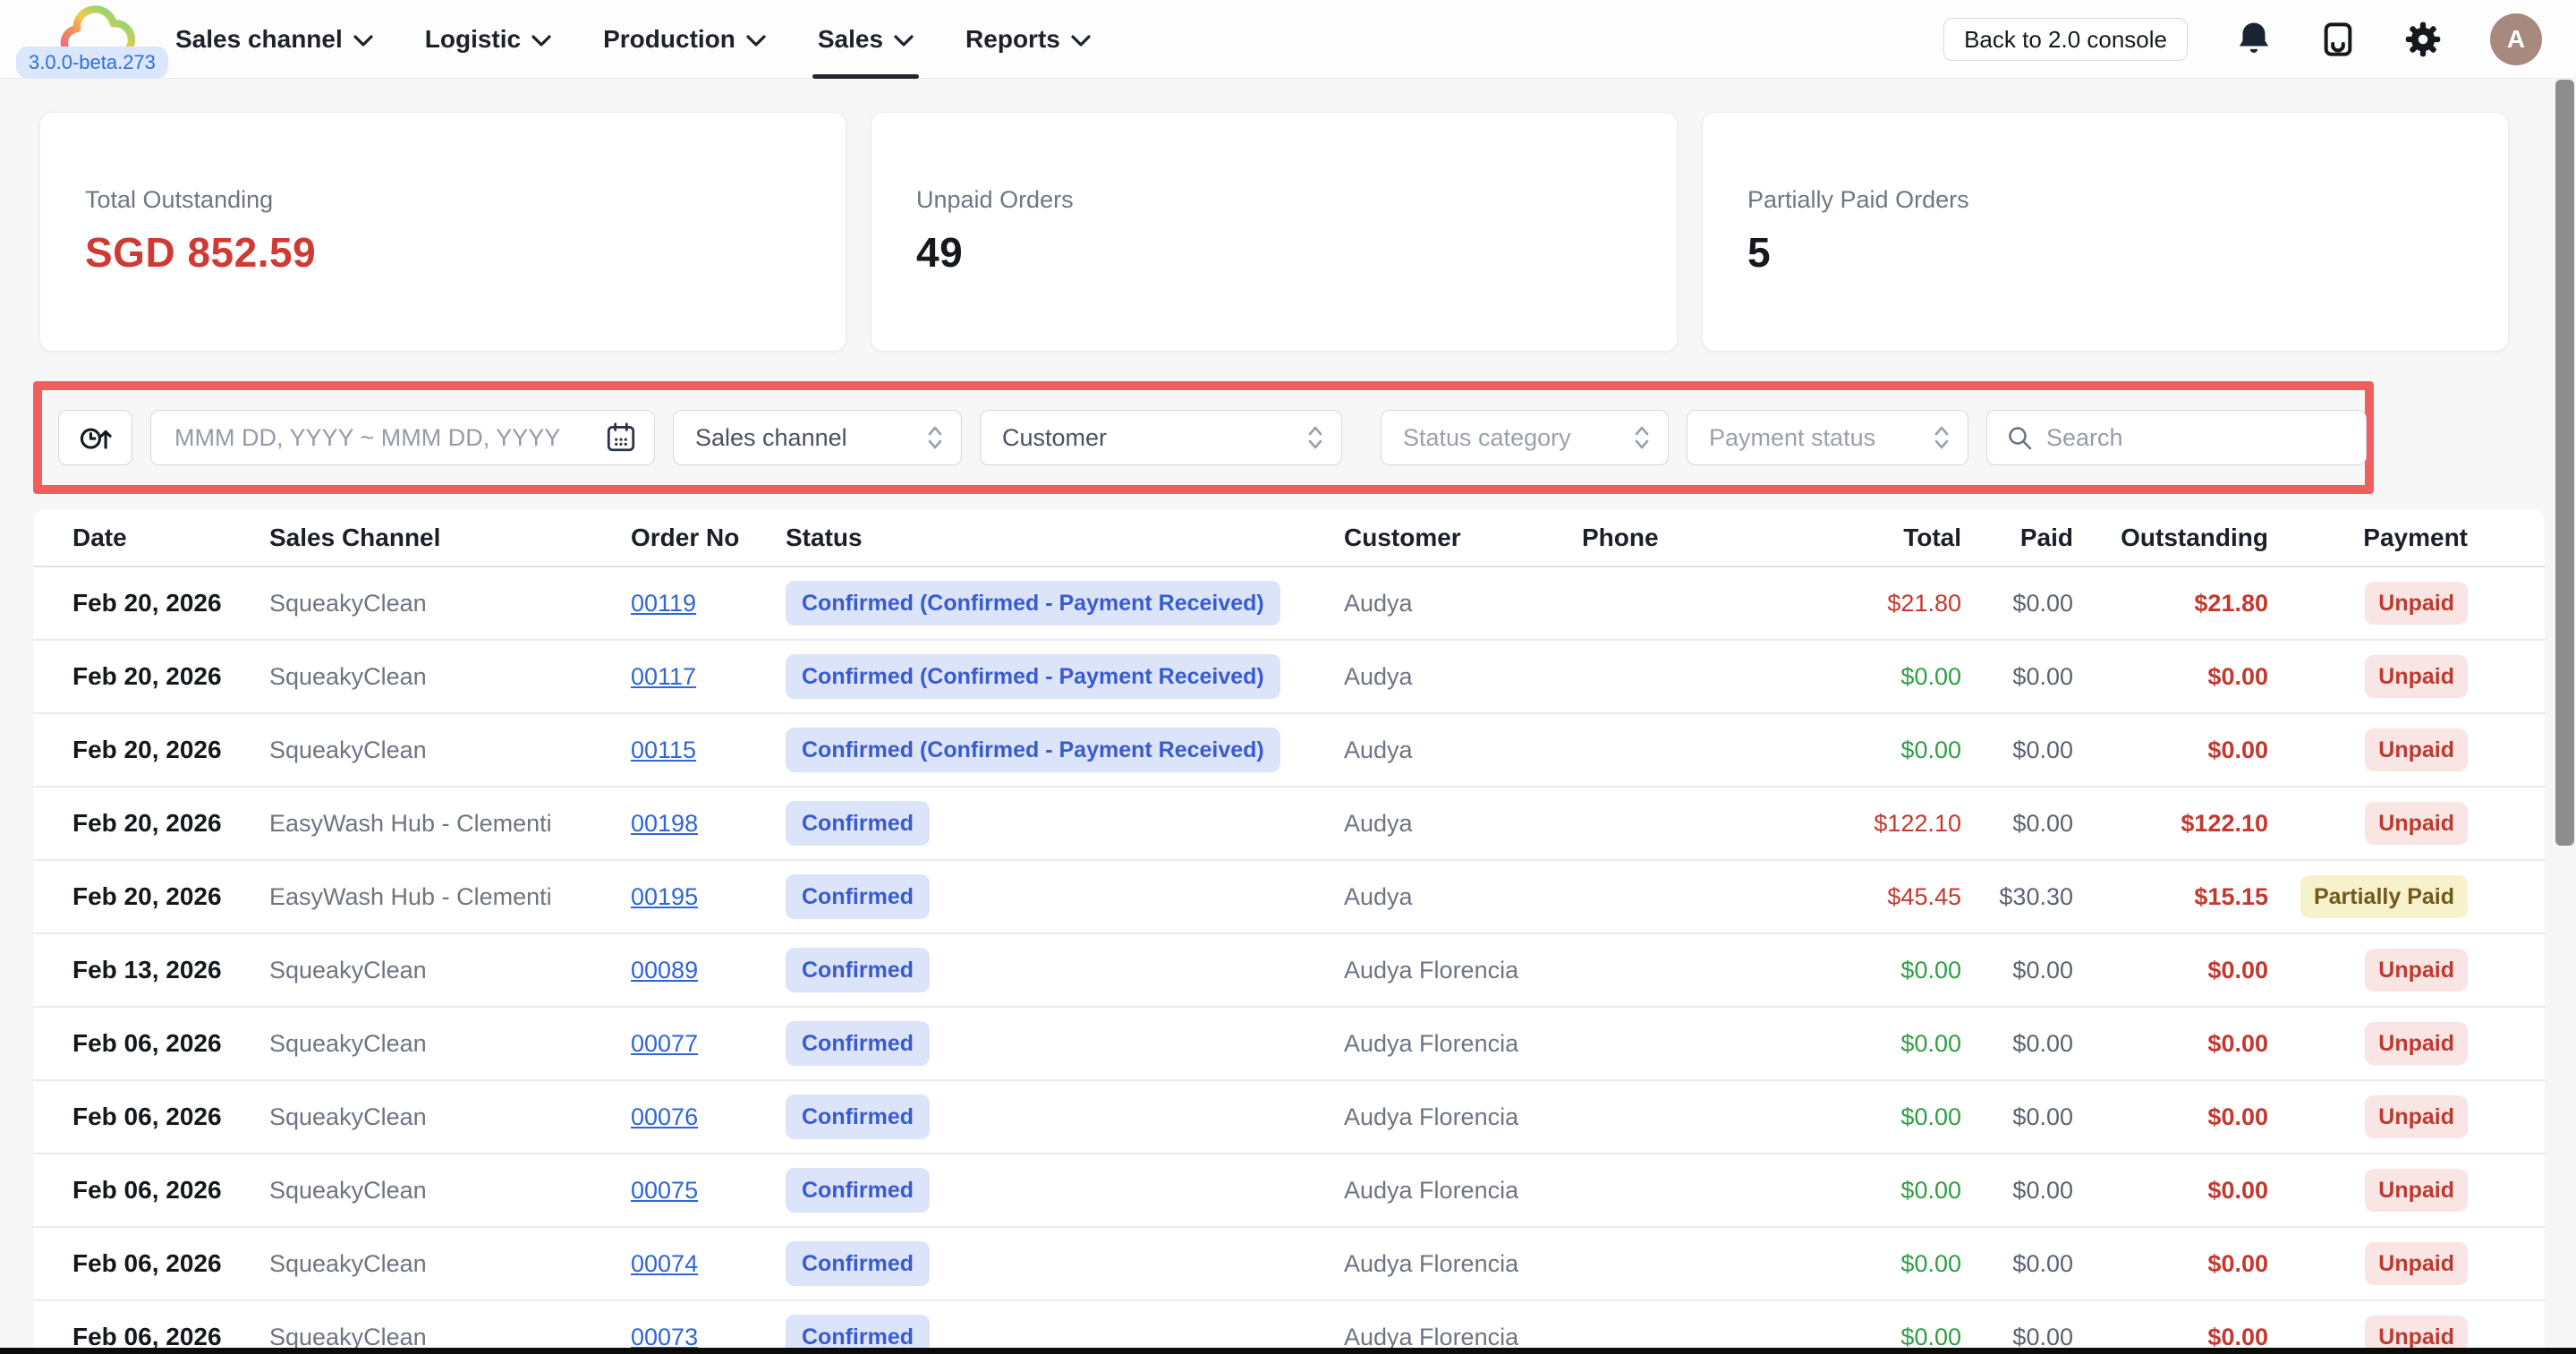 This screenshot has width=2576, height=1354. What do you see at coordinates (665, 970) in the screenshot?
I see `order-link: 00089` at bounding box center [665, 970].